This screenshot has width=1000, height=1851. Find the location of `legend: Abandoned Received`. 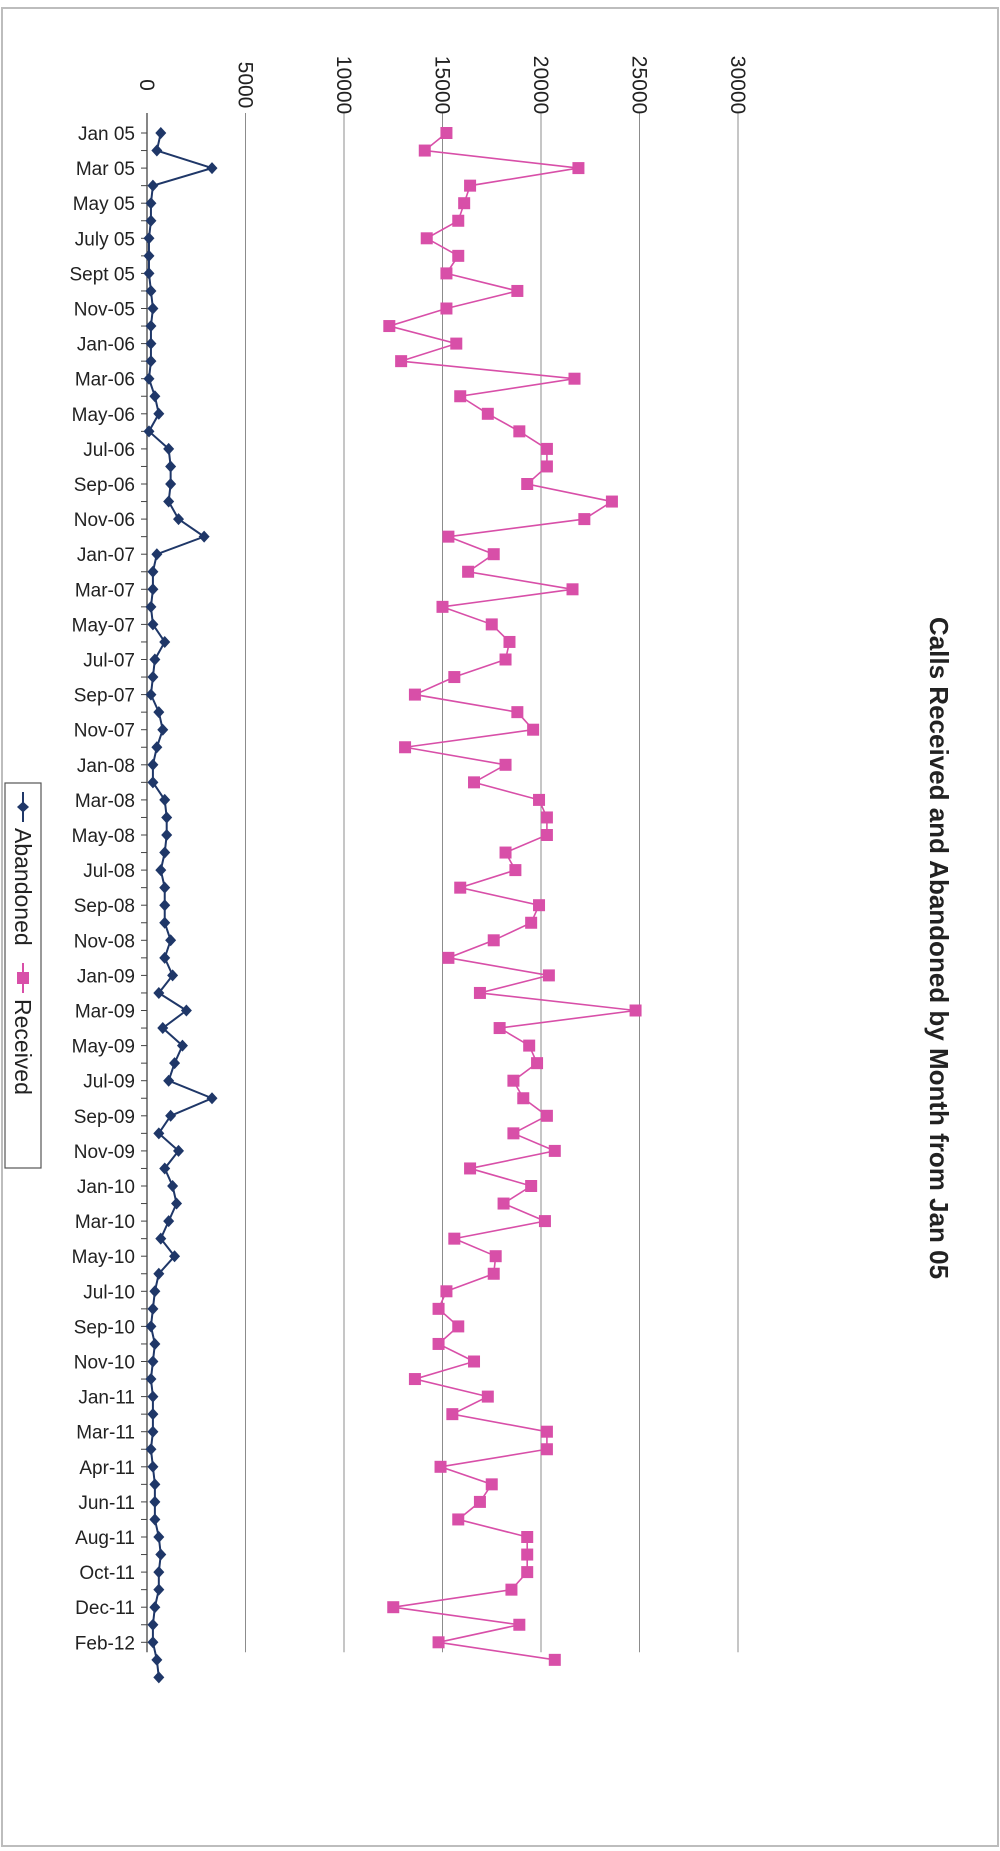

legend: Abandoned Received is located at coordinates (23, 975).